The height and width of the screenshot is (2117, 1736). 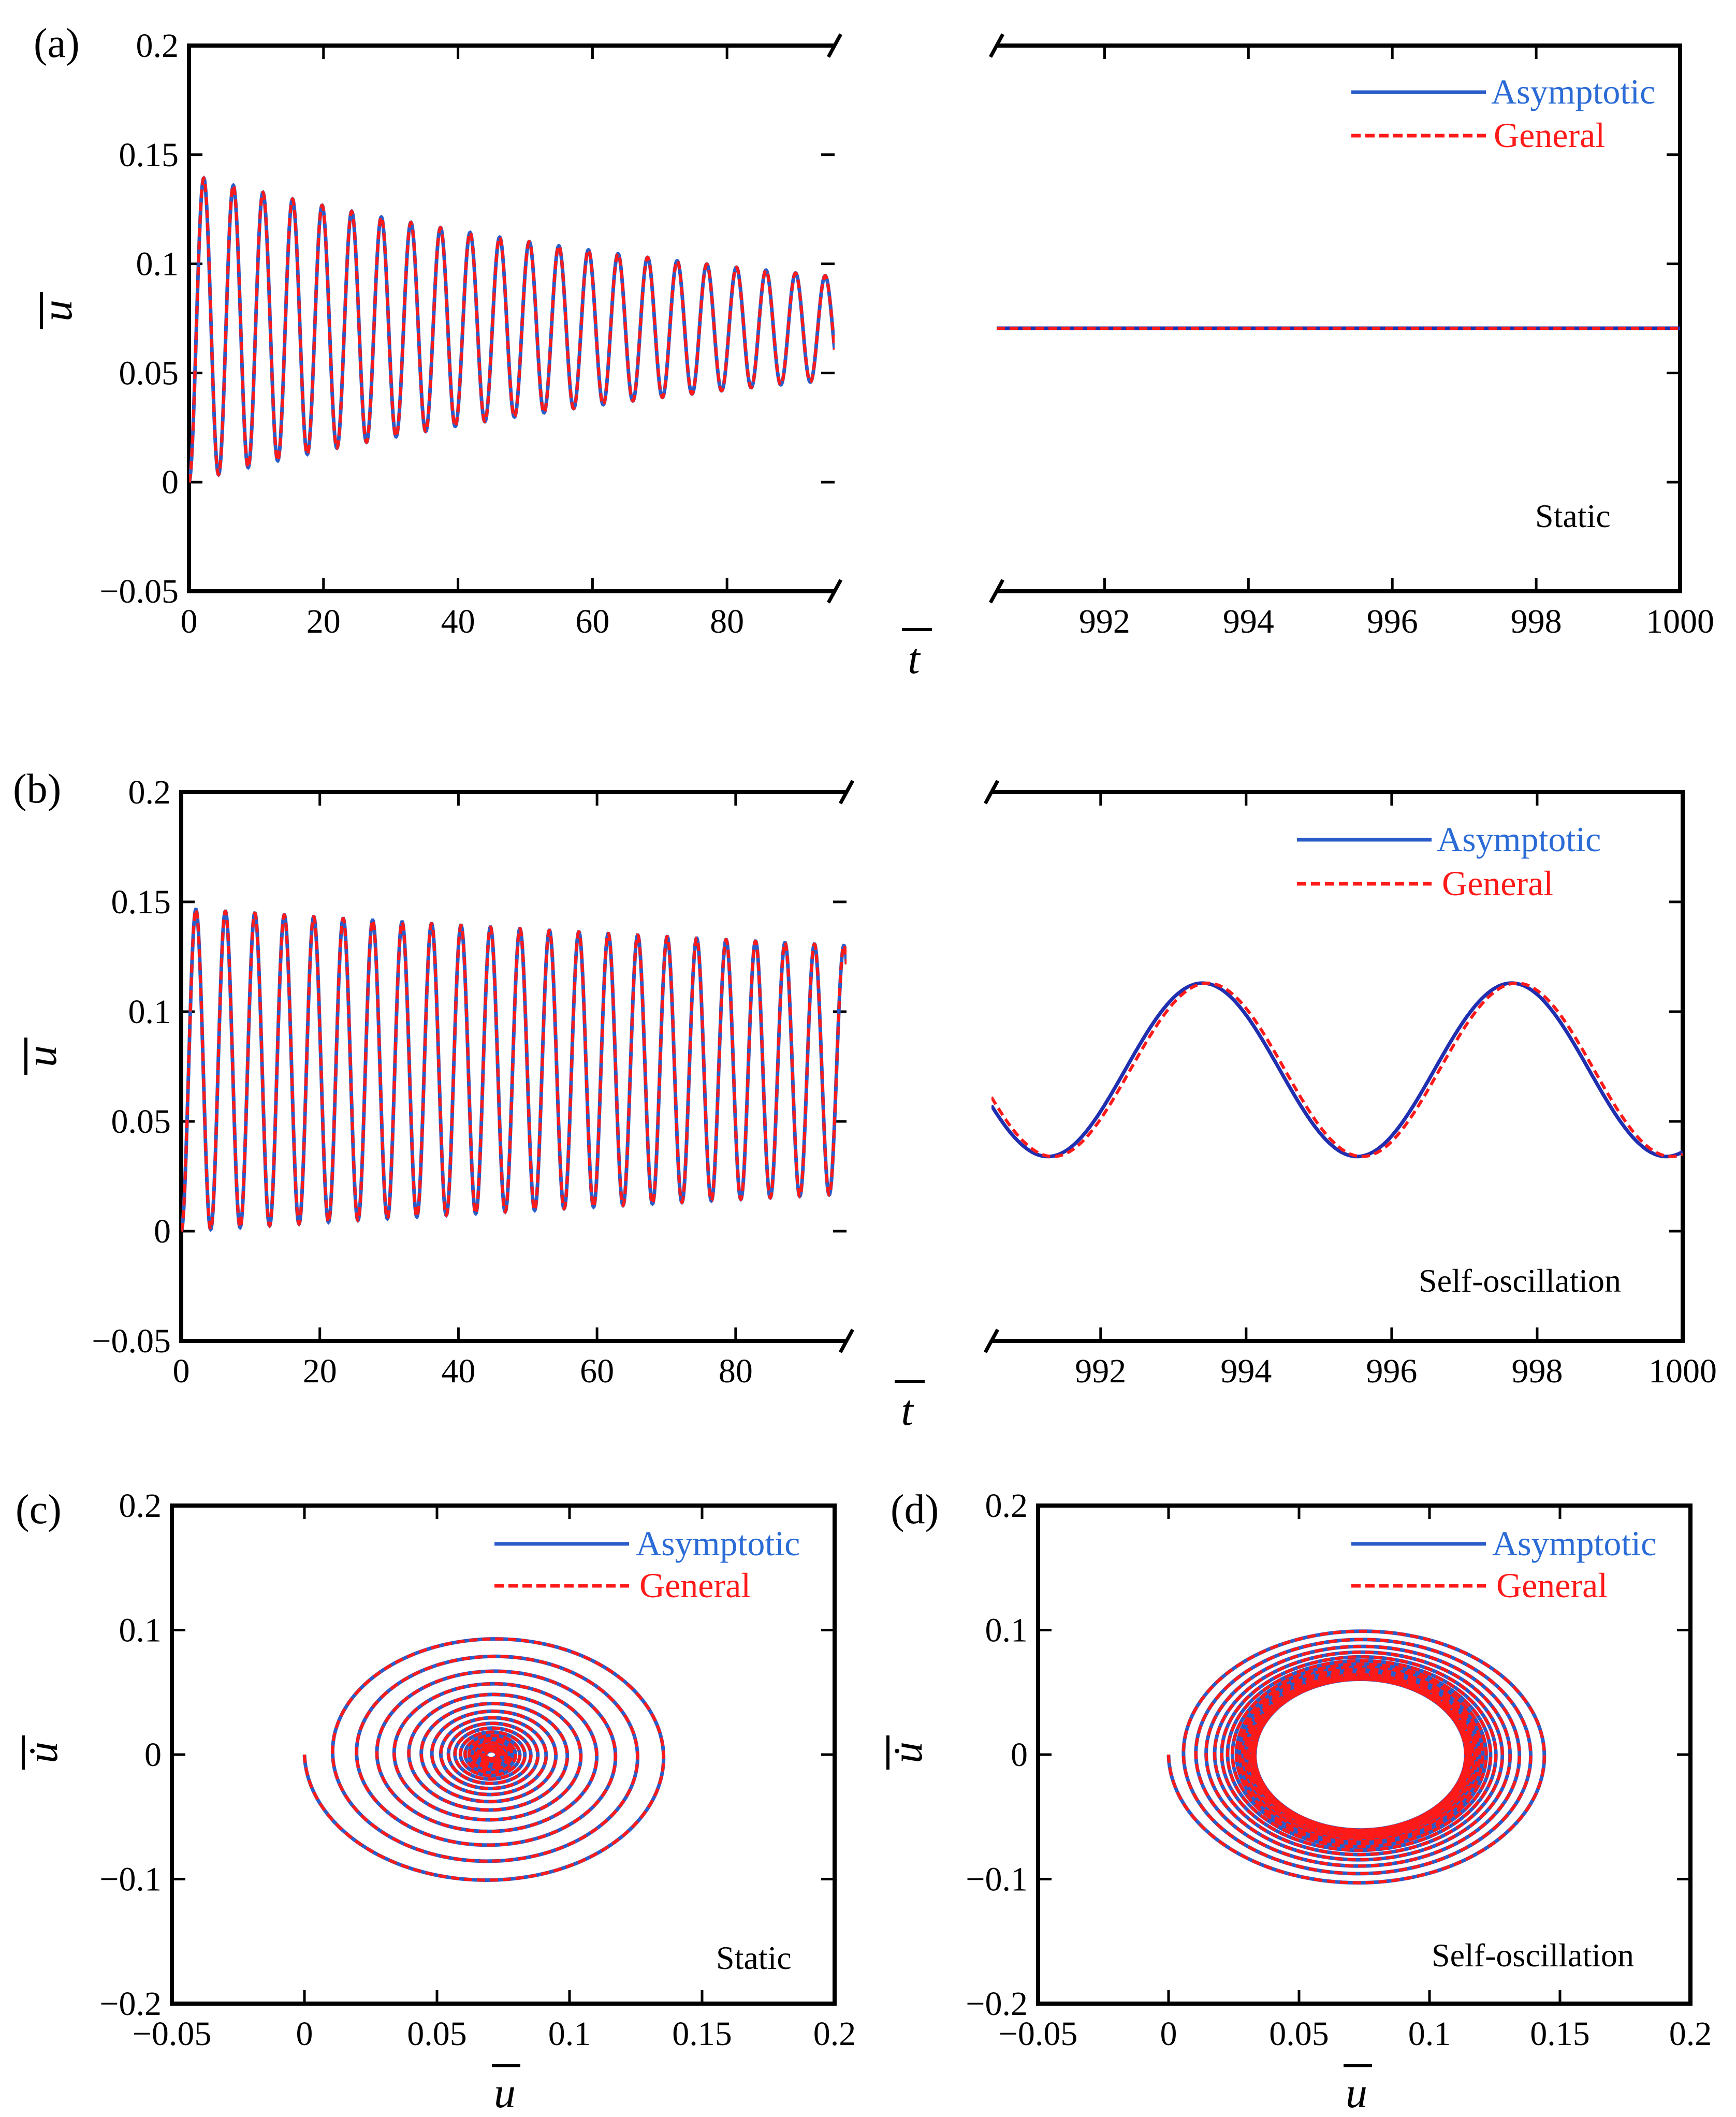 What do you see at coordinates (597, 1371) in the screenshot?
I see `panel-b-left-xtick-label: 60` at bounding box center [597, 1371].